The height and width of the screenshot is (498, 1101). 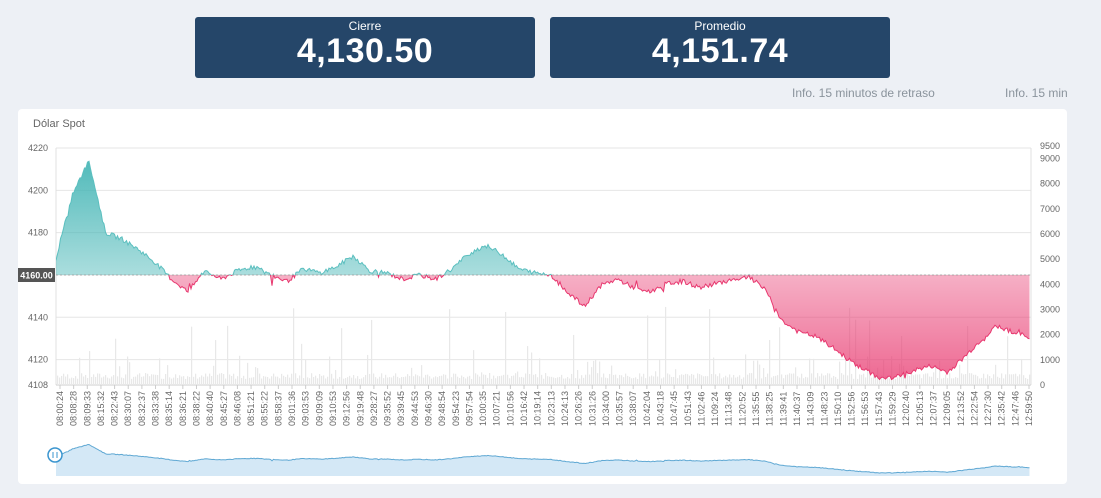 I want to click on svg-text: 12:02:40, so click(x=906, y=408).